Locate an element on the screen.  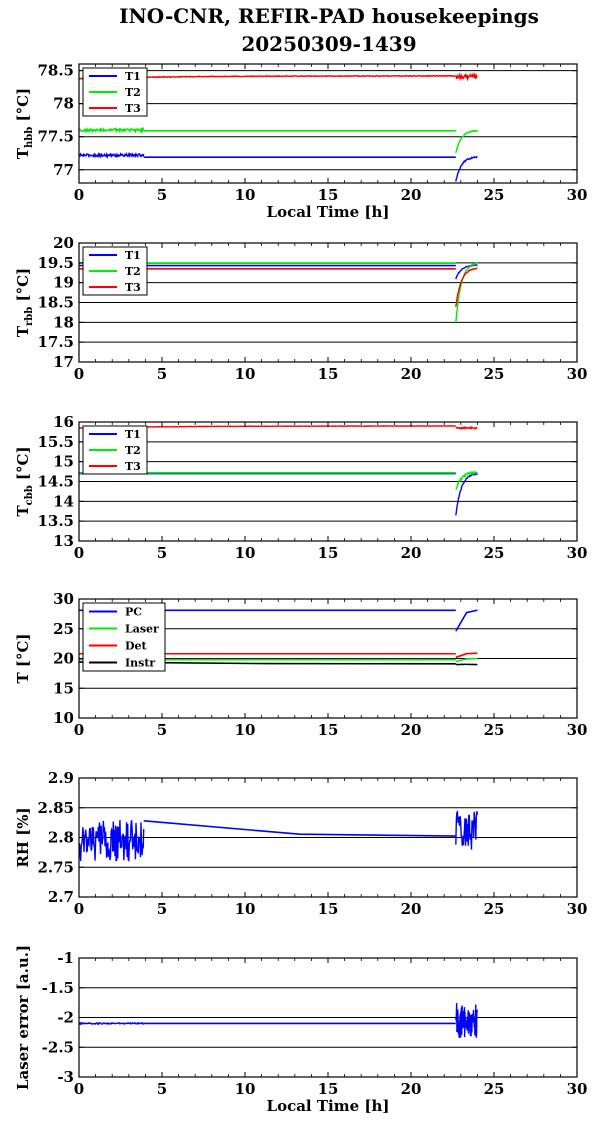
figure-title-line2: 20250309-1439 is located at coordinates (328, 44).